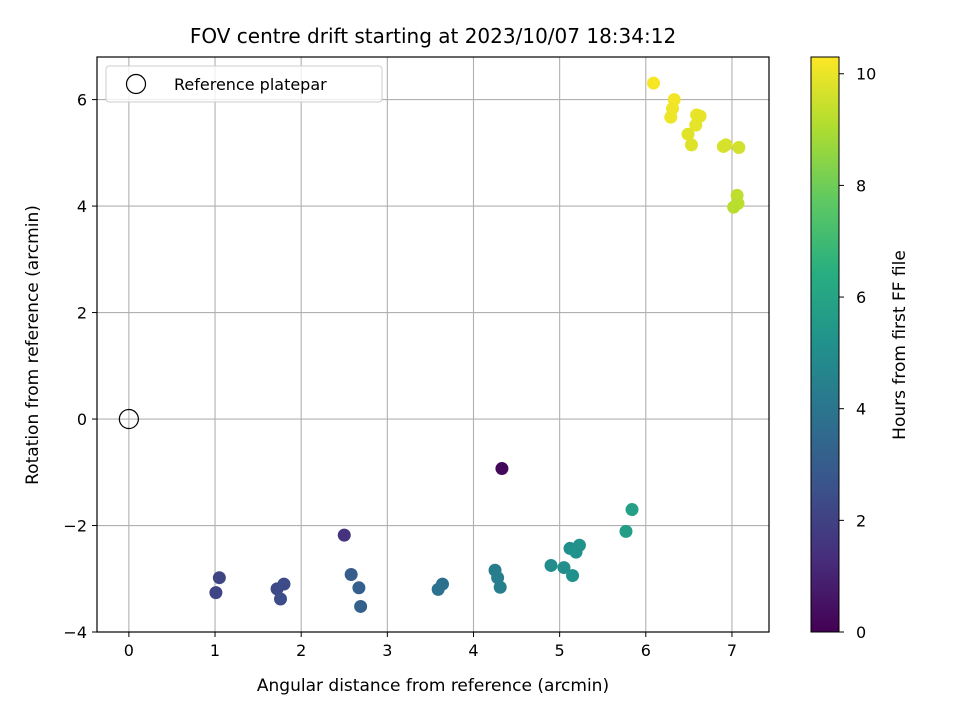 The height and width of the screenshot is (724, 960). I want to click on reference-point, so click(128, 419).